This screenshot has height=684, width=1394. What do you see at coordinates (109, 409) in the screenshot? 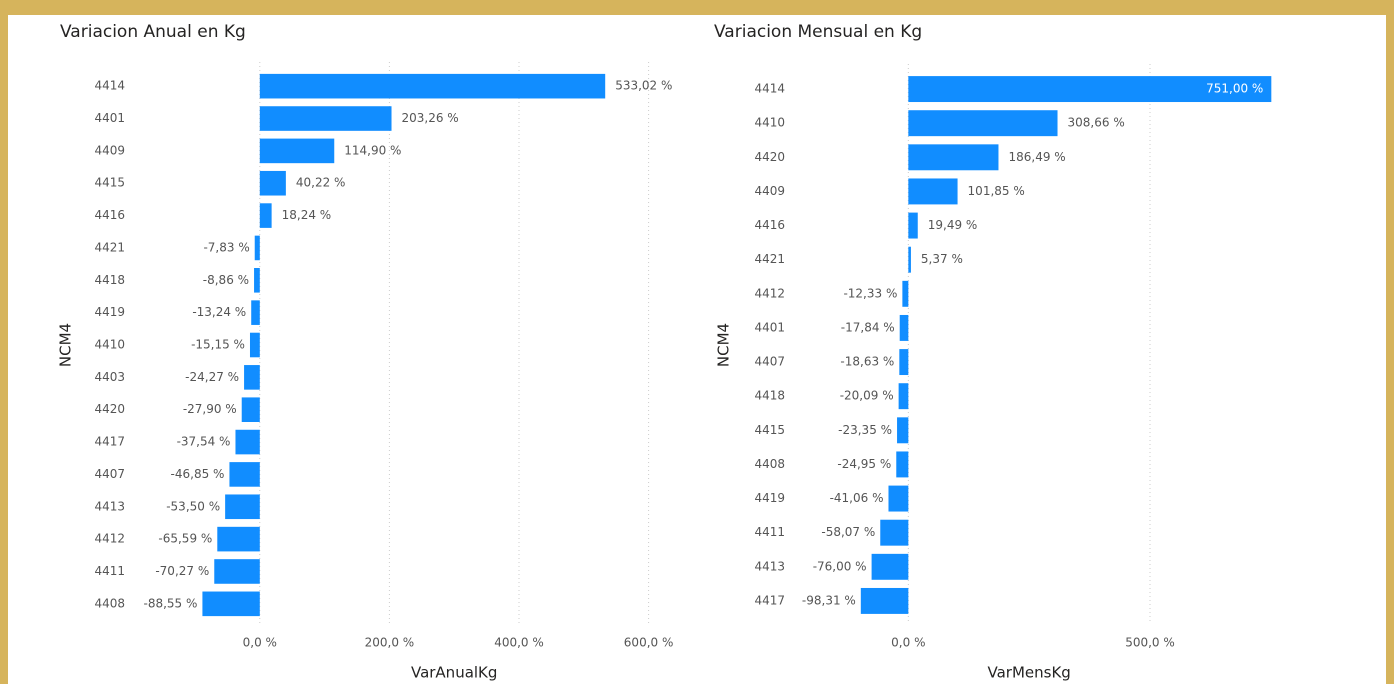
I see `y-tick-label: 4420` at bounding box center [109, 409].